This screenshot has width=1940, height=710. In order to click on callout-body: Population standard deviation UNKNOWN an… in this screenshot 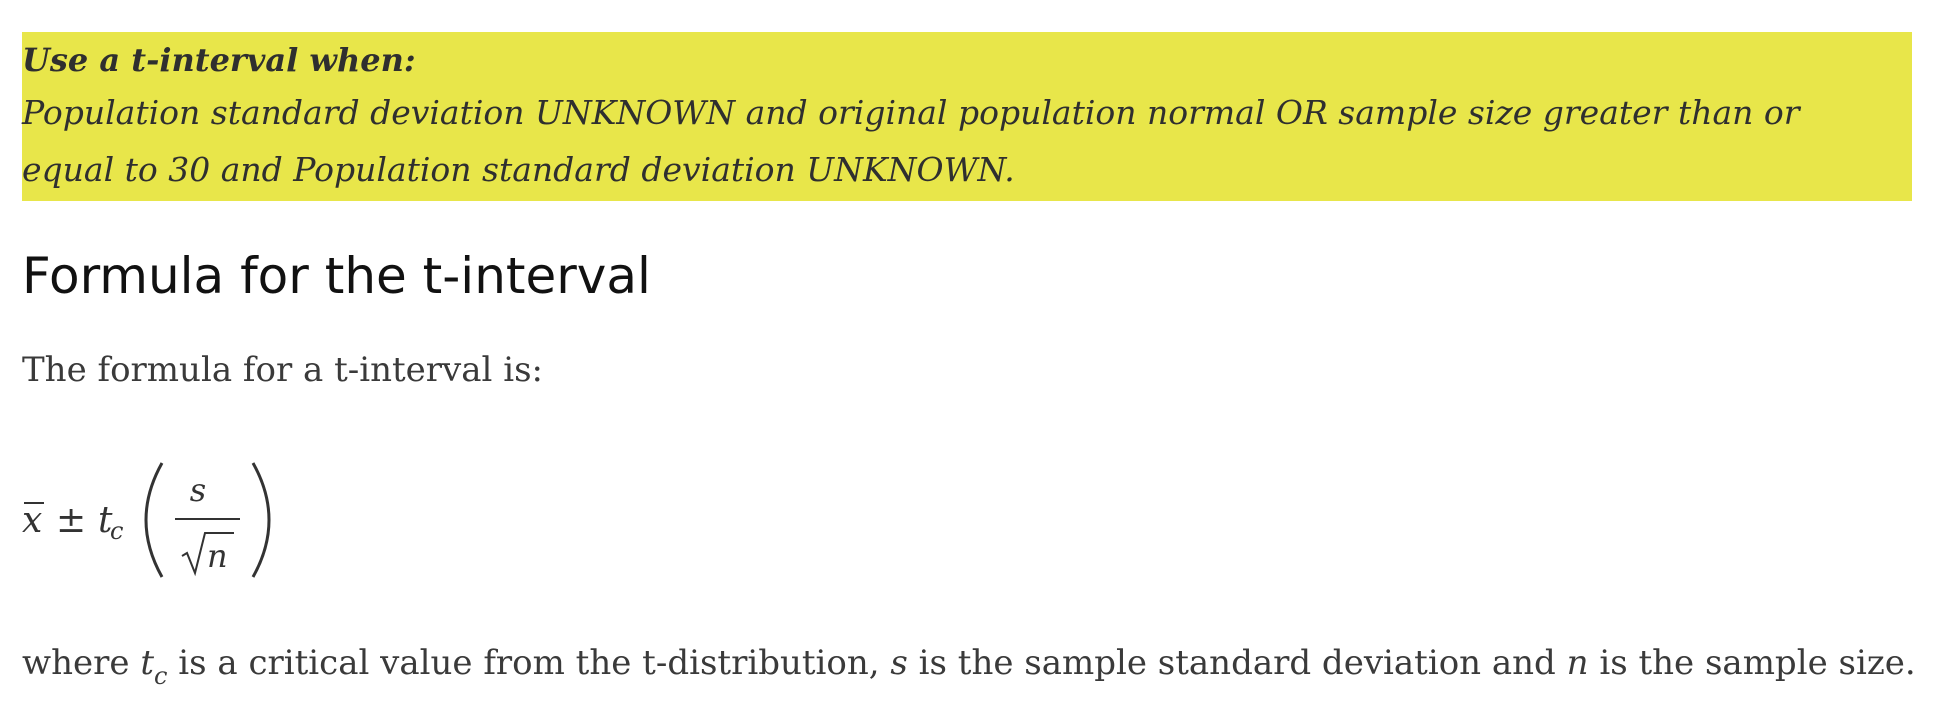, I will do `click(911, 141)`.